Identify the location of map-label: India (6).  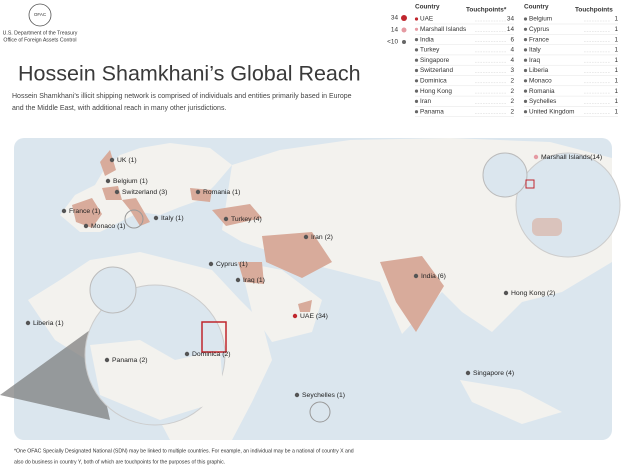
(433, 276).